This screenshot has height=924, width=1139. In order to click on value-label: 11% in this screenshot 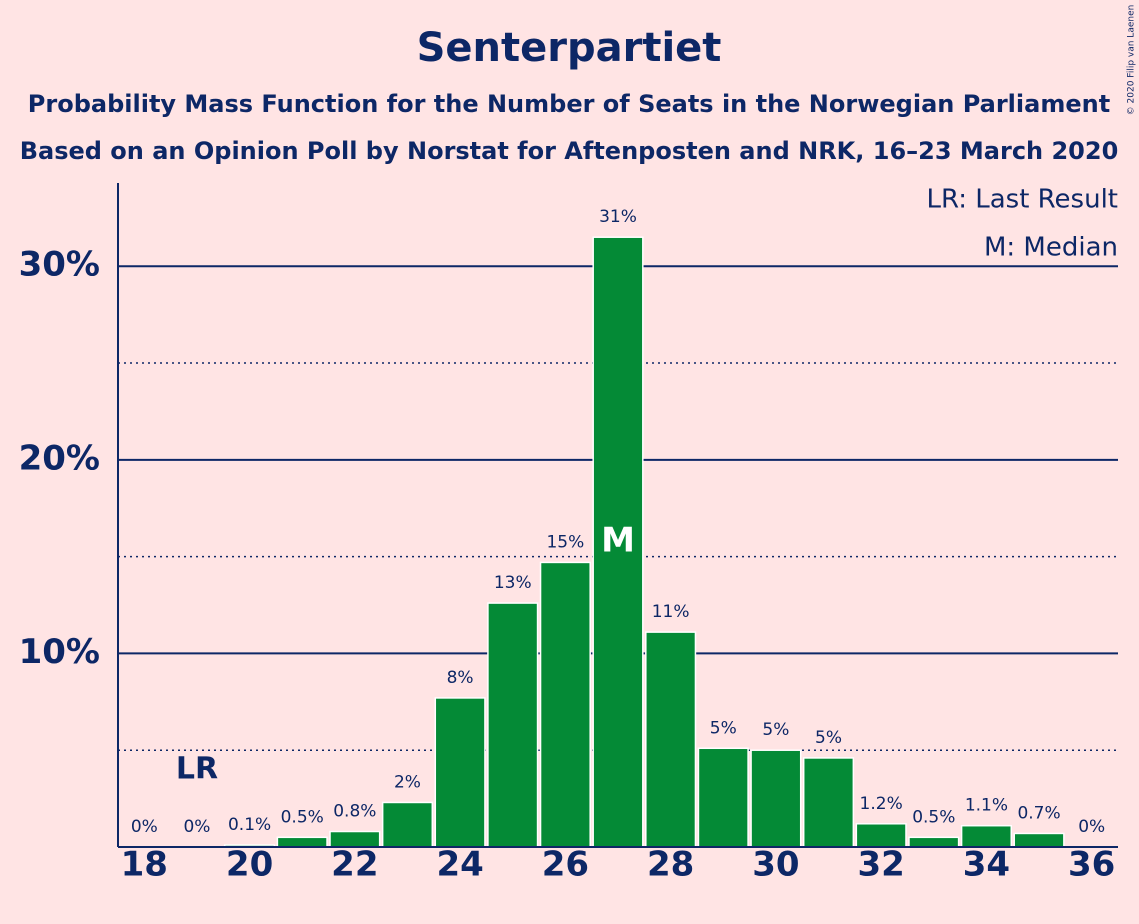, I will do `click(671, 612)`.